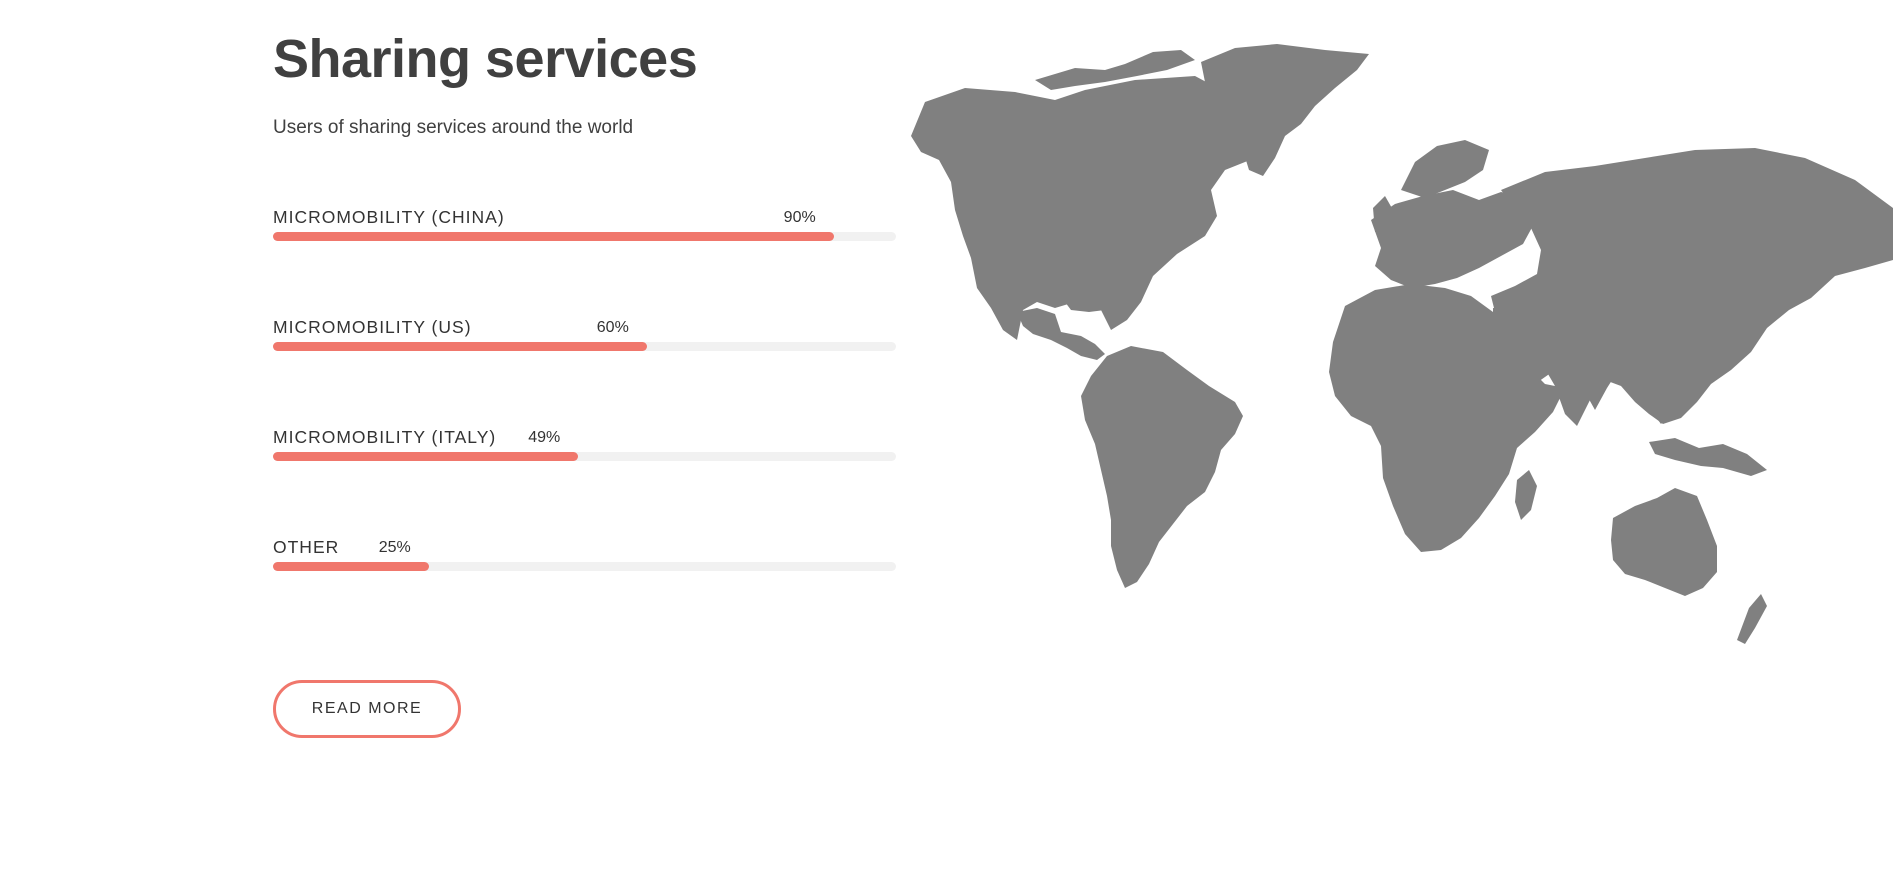 The image size is (1893, 894). I want to click on progress-value: 60%, so click(612, 327).